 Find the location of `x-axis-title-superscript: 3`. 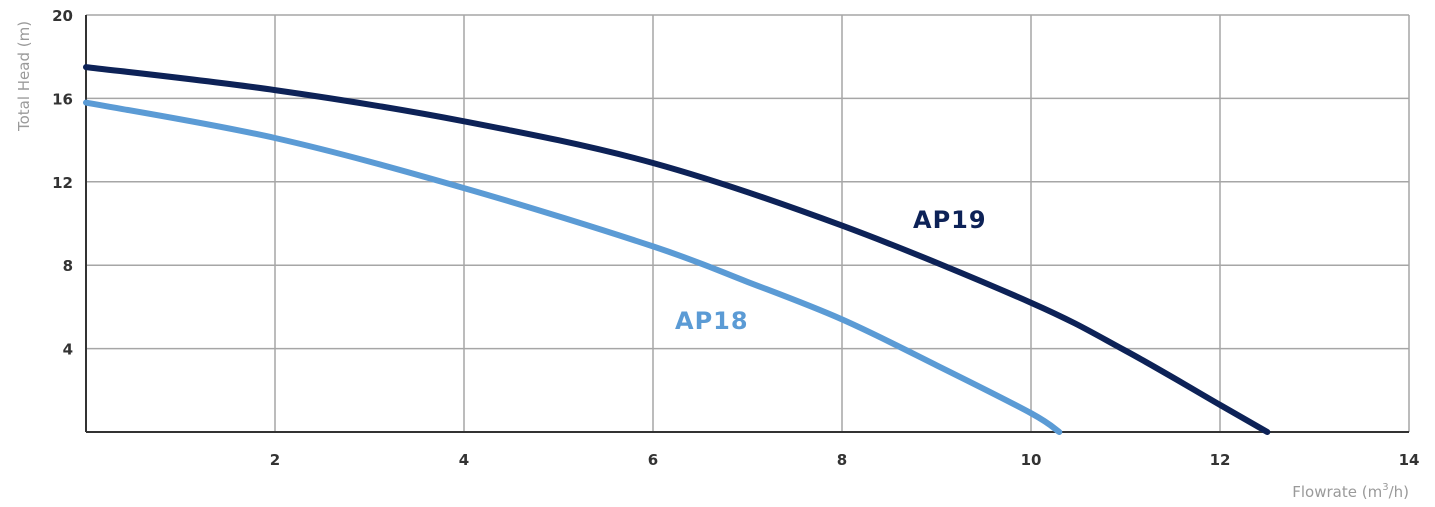

x-axis-title-superscript: 3 is located at coordinates (1385, 487).